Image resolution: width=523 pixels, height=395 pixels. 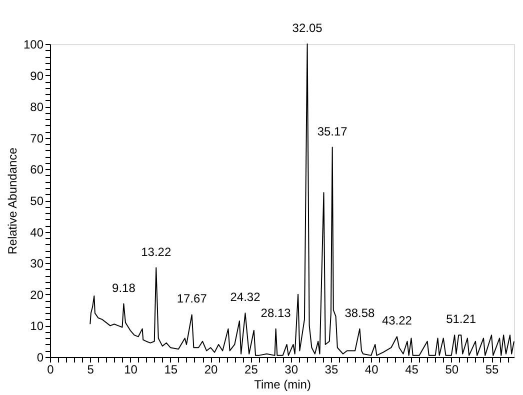 I want to click on annotation: 13.22, so click(x=156, y=251).